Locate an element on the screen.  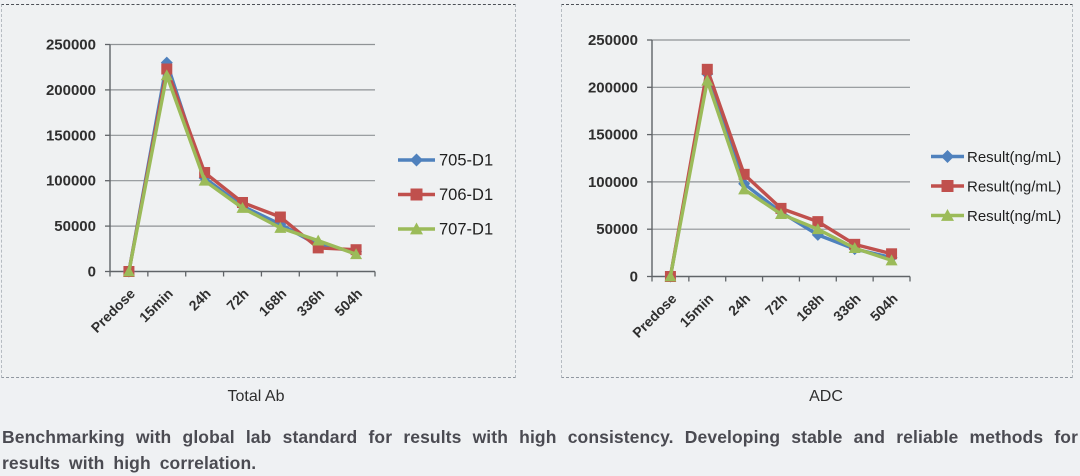
legend-label: 706-D1 is located at coordinates (466, 195).